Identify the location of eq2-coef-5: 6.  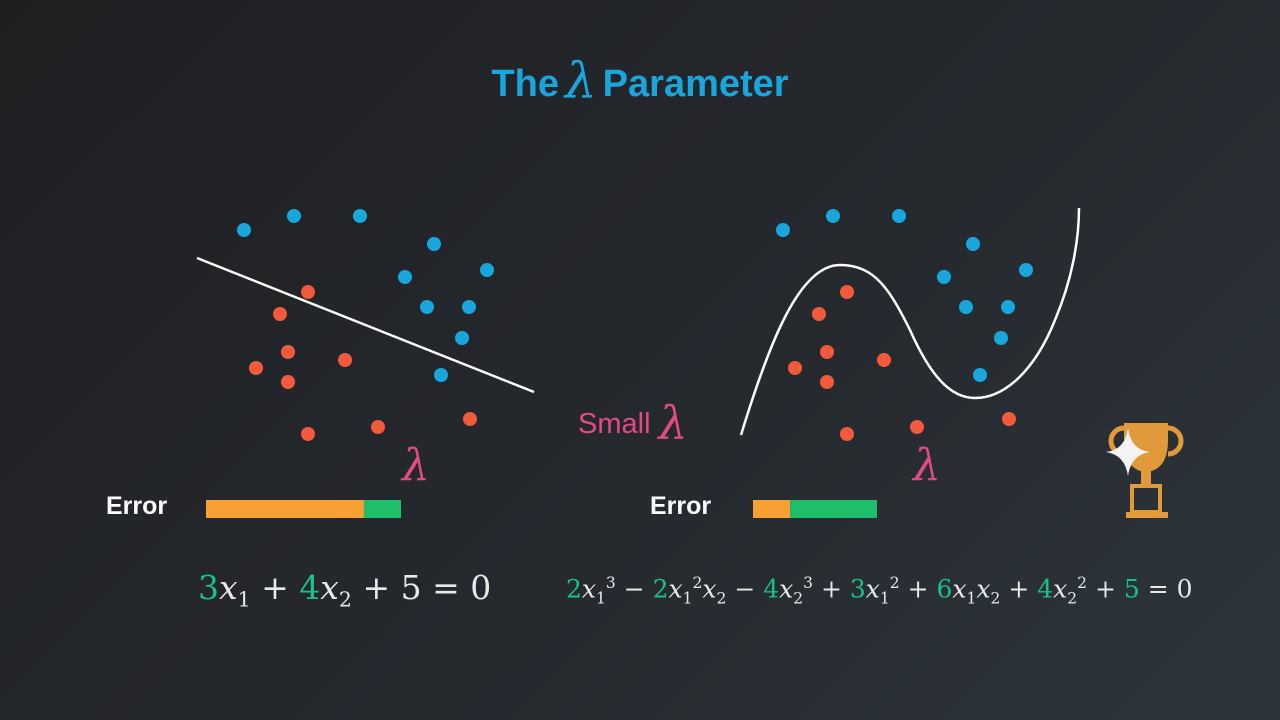
(944, 589).